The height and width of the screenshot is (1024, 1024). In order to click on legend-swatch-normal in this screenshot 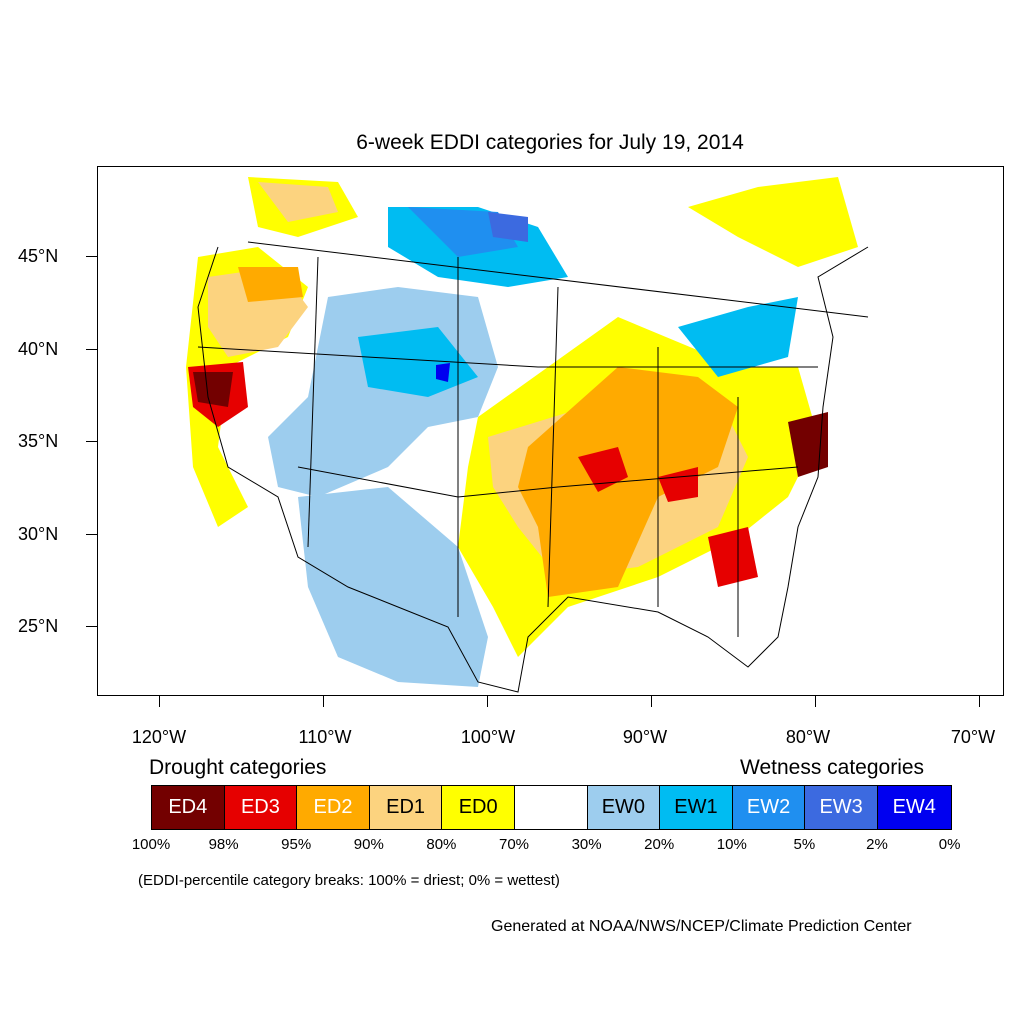, I will do `click(551, 807)`.